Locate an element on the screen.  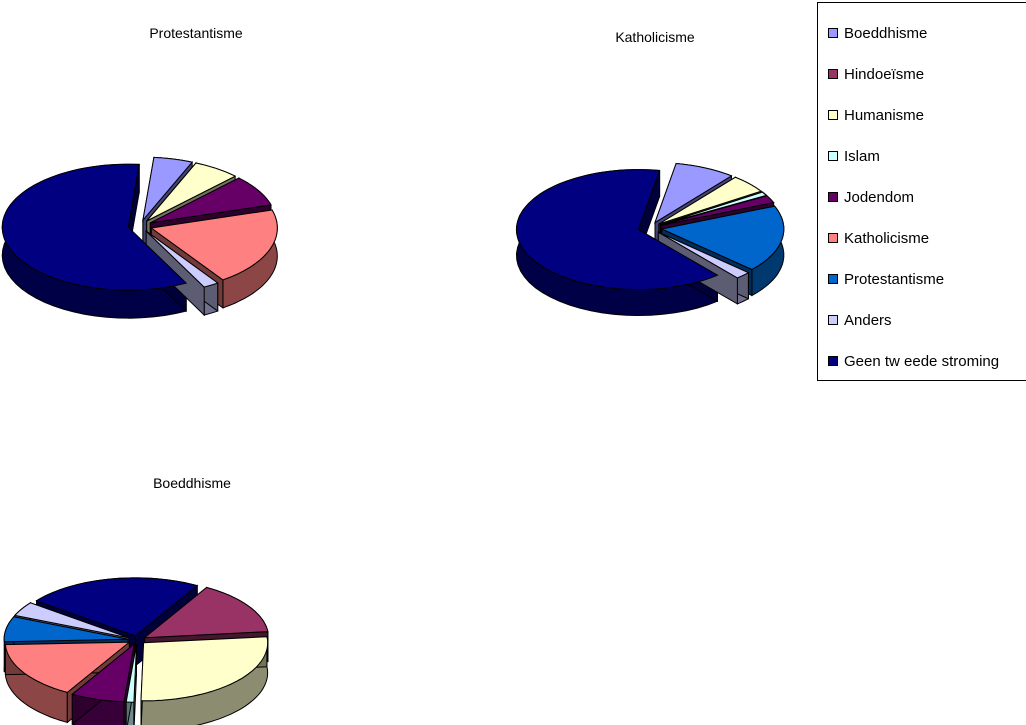
legend-label: Katholicisme is located at coordinates (887, 238).